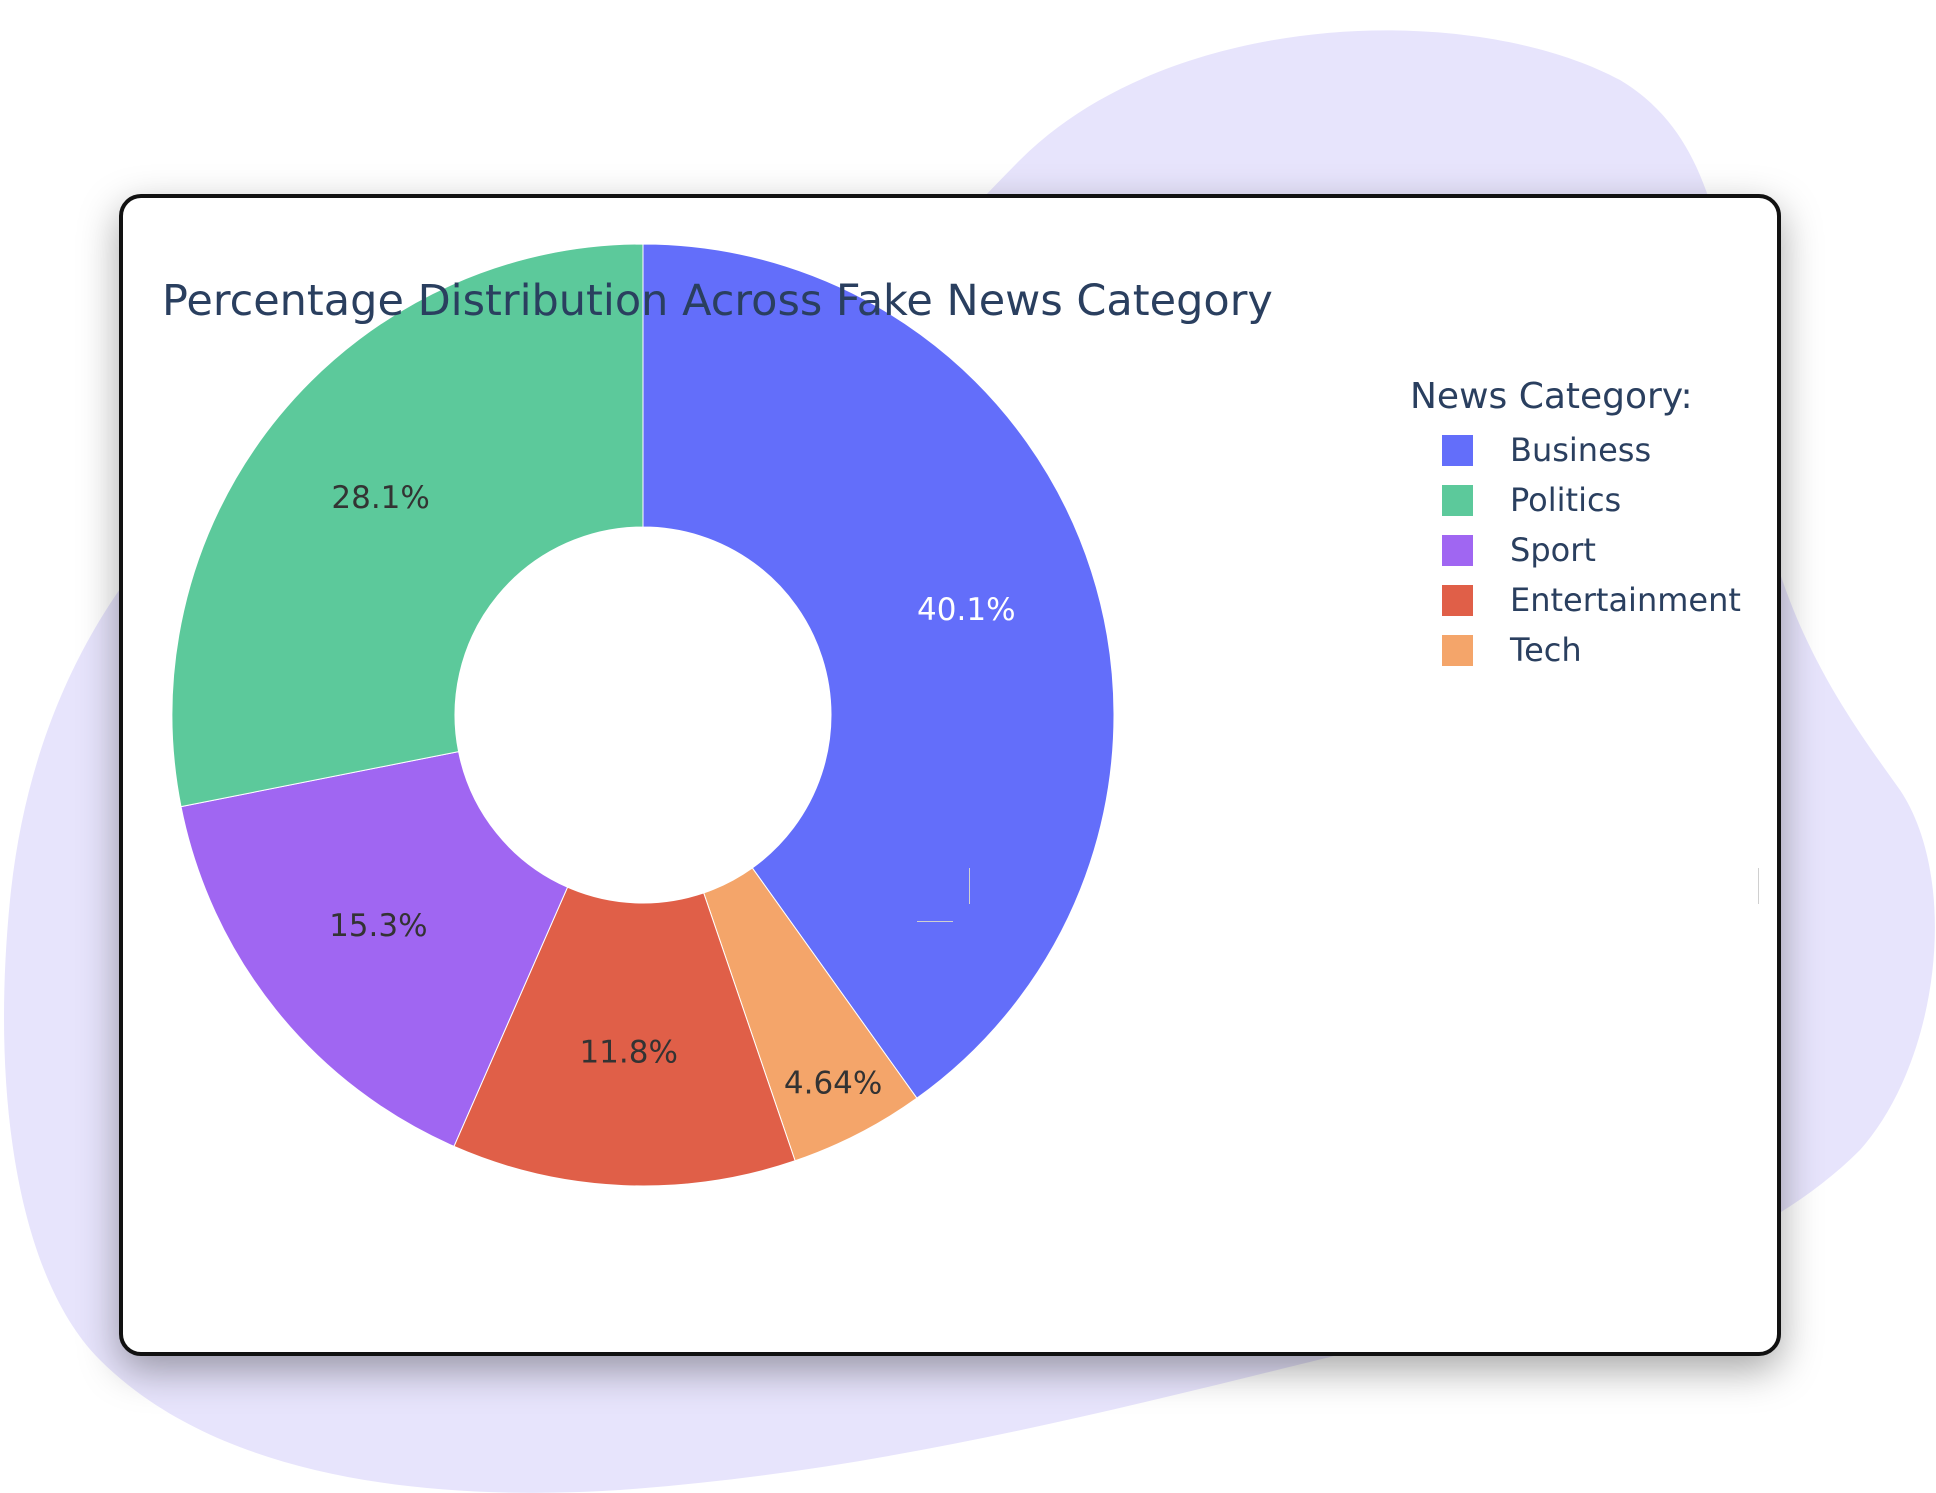 Image resolution: width=1936 pixels, height=1493 pixels. Describe the element at coordinates (628, 1053) in the screenshot. I see `slice-label-entertainment: 11.8%` at that location.